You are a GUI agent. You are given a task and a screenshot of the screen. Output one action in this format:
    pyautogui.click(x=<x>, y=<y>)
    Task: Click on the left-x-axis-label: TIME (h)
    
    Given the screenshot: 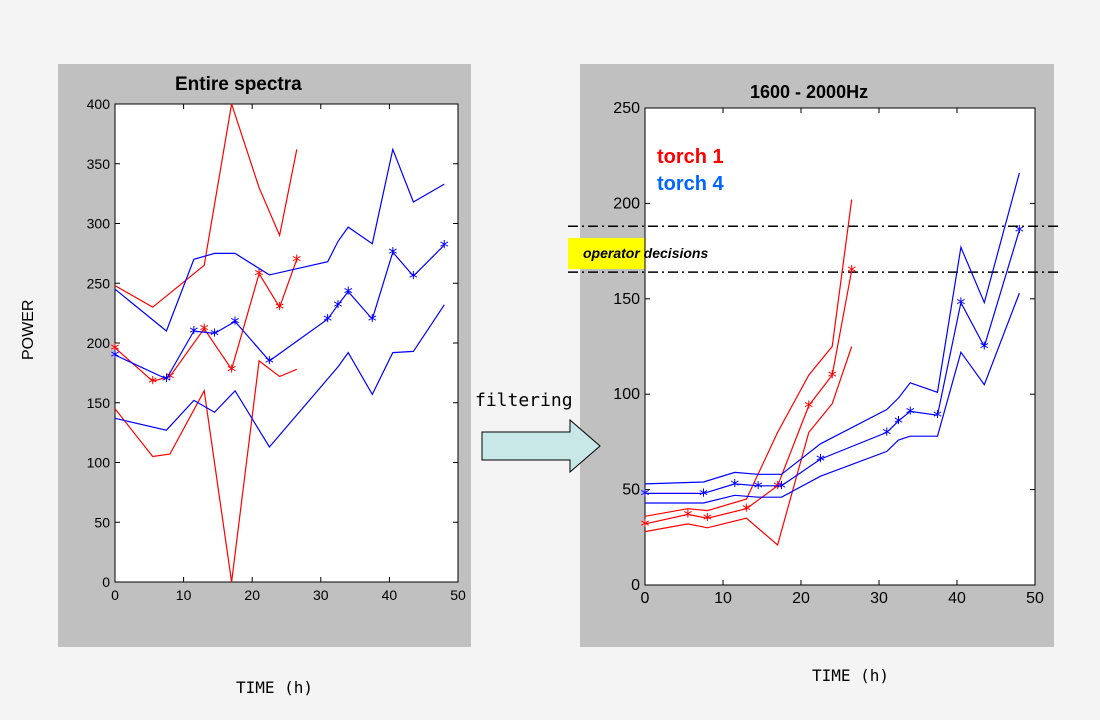 What is the action you would take?
    pyautogui.click(x=275, y=687)
    